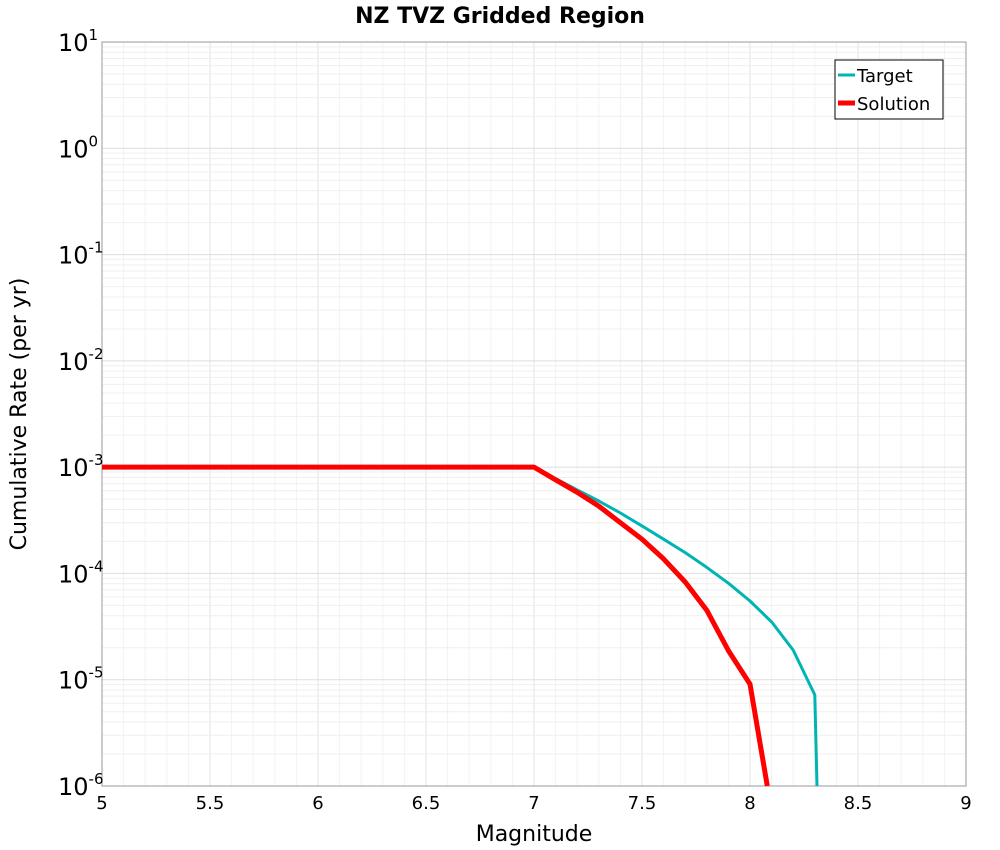 This screenshot has height=850, width=1000. What do you see at coordinates (81, 572) in the screenshot?
I see `y-tick-label: 10⁻⁴` at bounding box center [81, 572].